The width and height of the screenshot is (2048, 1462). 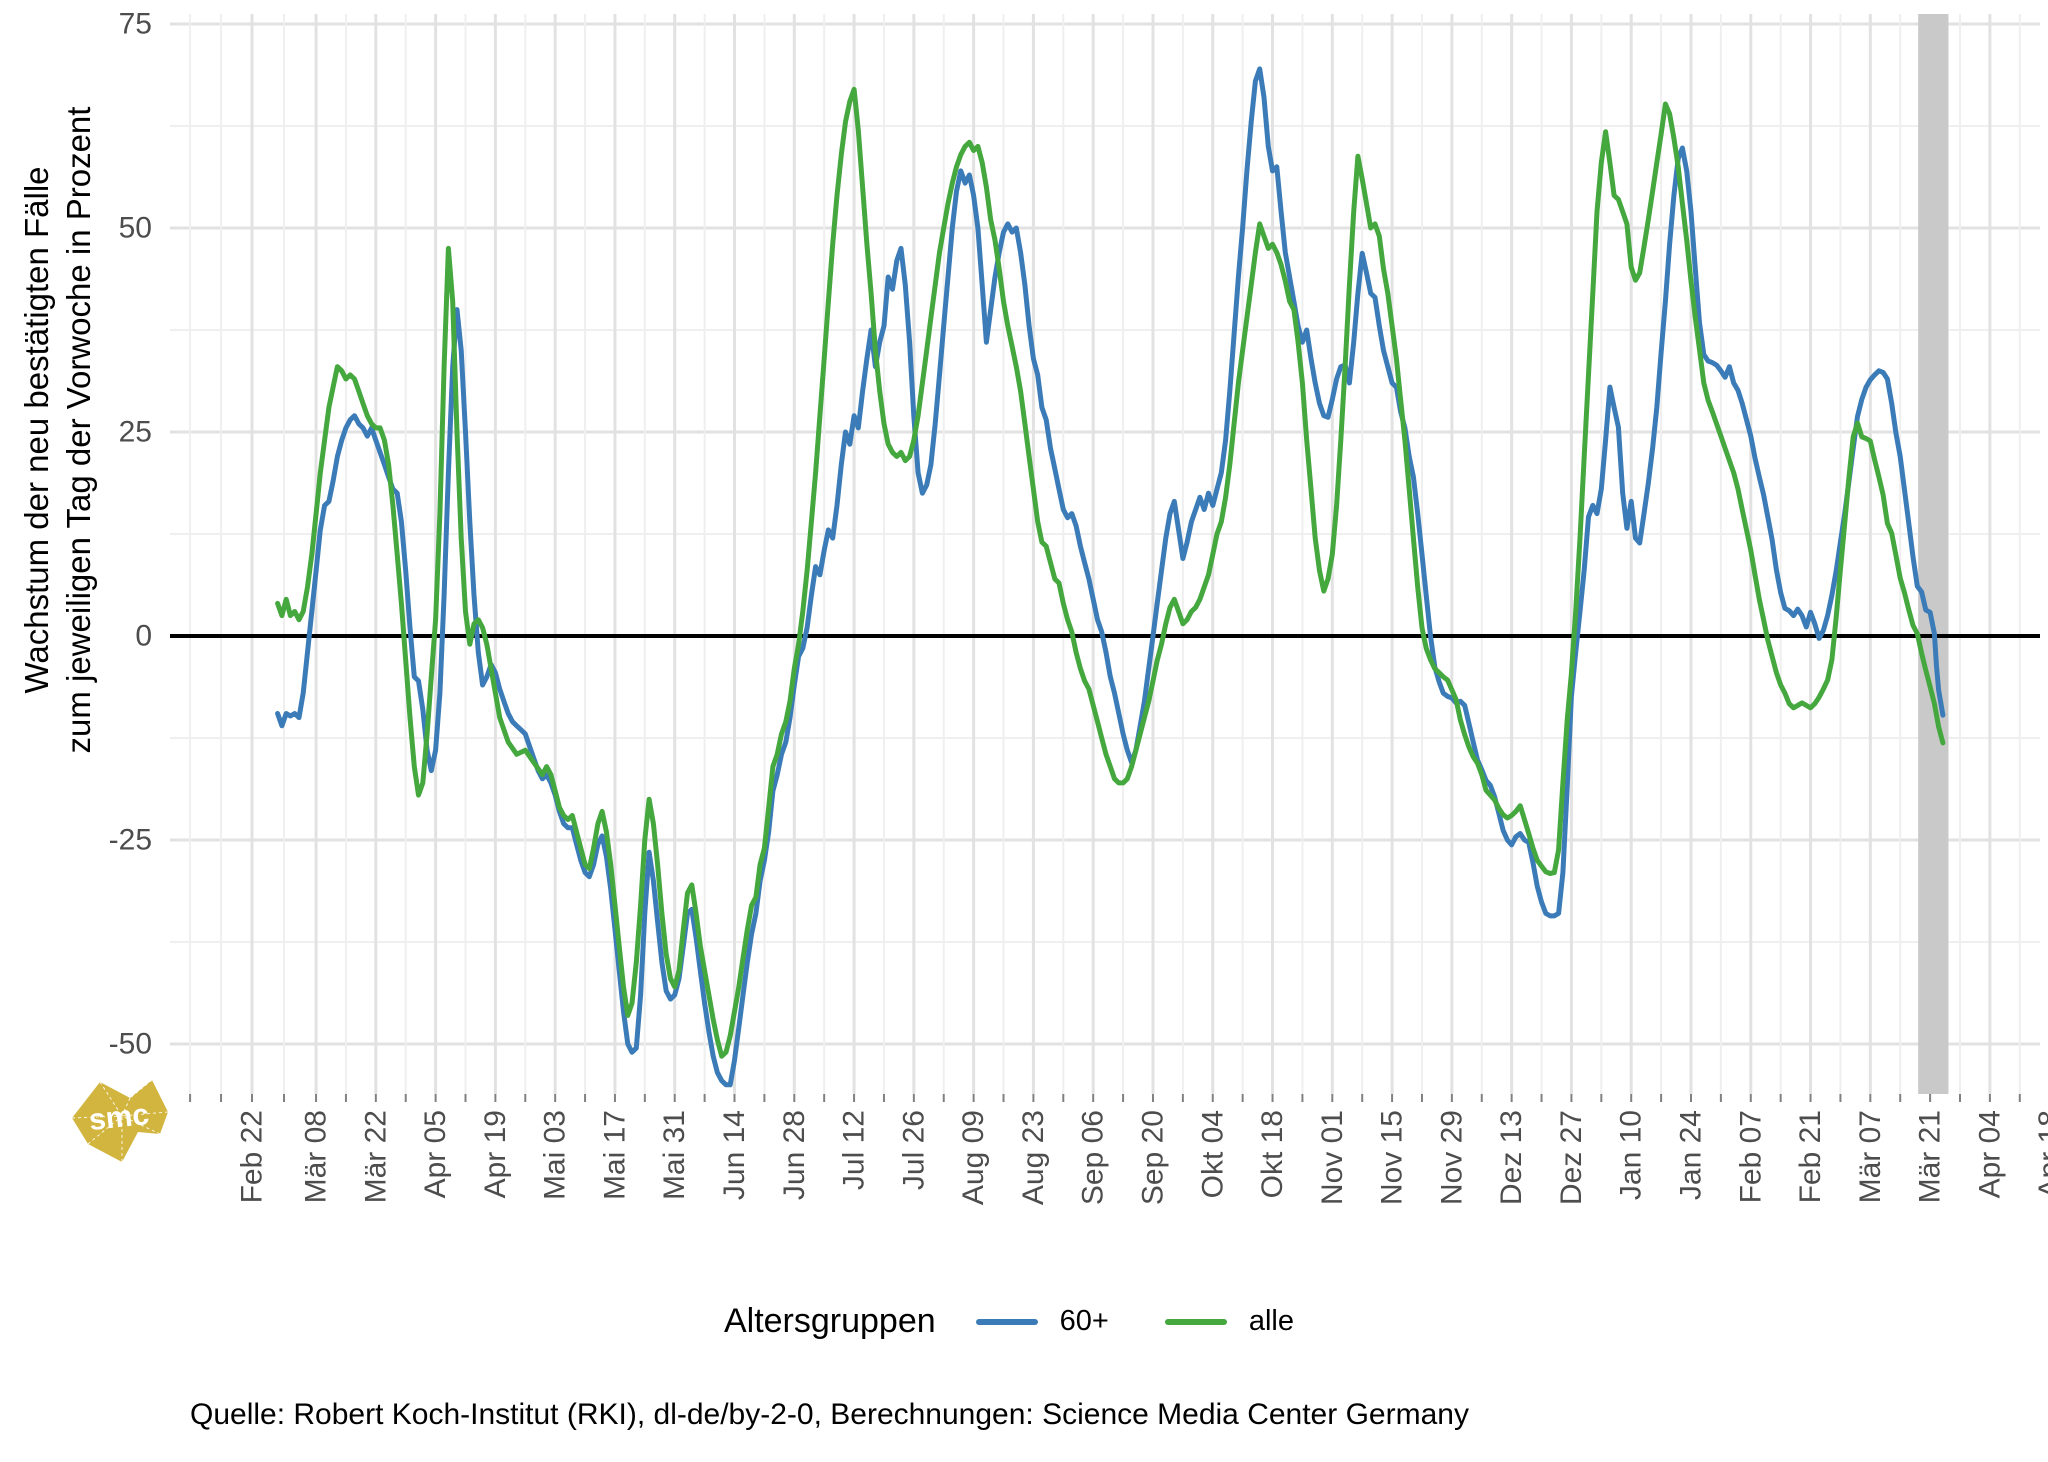 What do you see at coordinates (1933, 554) in the screenshot?
I see `highlight-band` at bounding box center [1933, 554].